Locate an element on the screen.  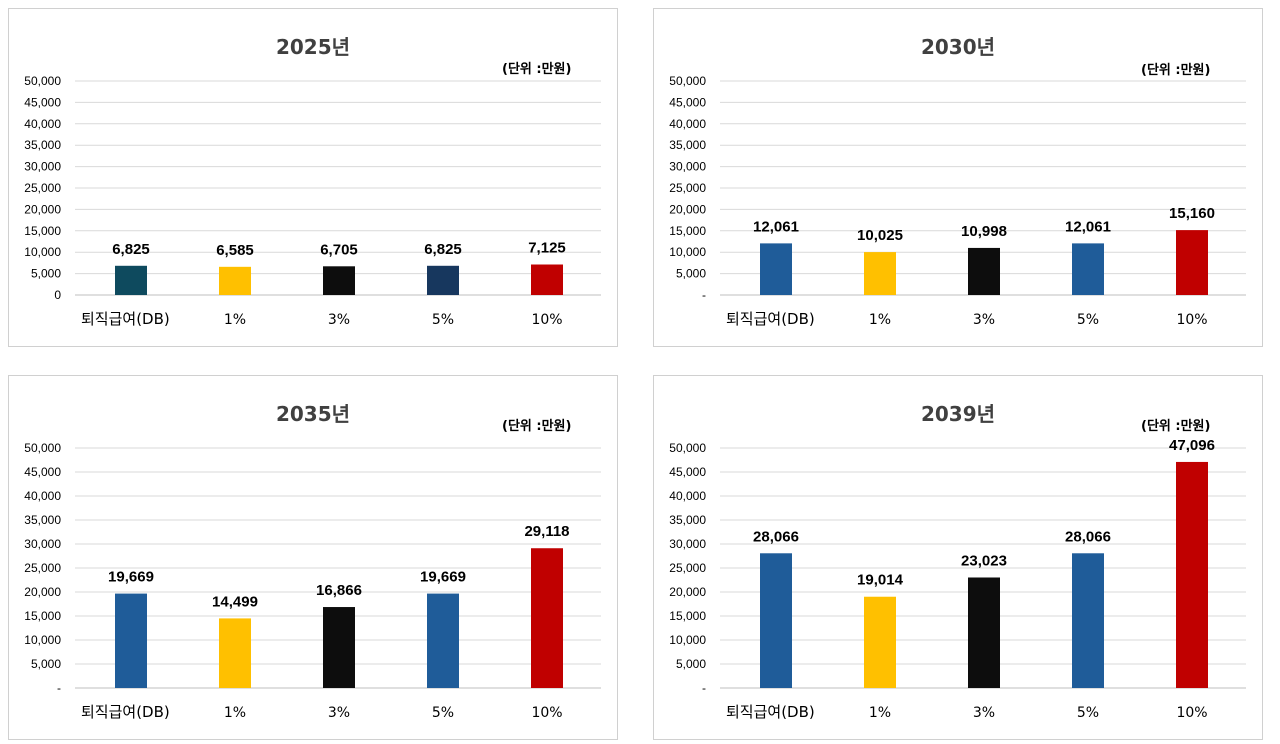
data-label: 10,025 is located at coordinates (880, 235).